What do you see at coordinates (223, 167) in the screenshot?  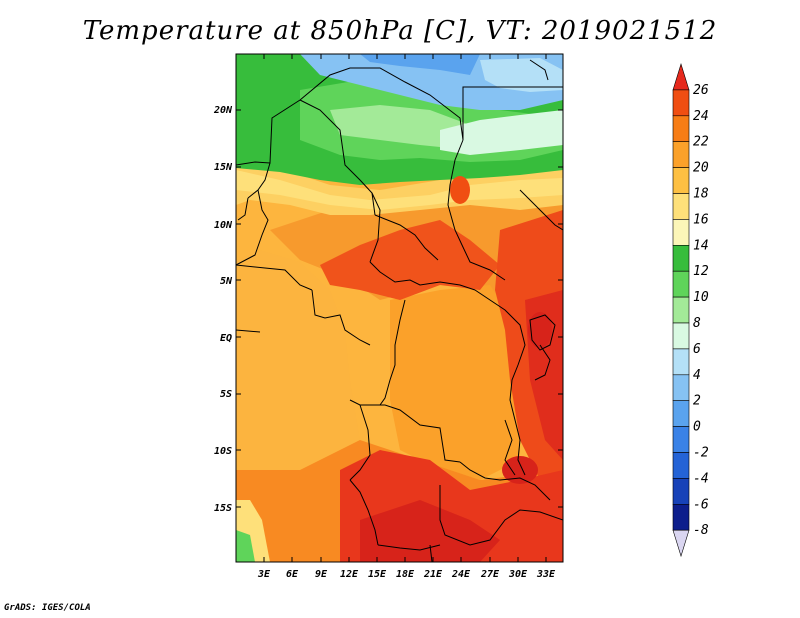 I see `lat-label: 15N` at bounding box center [223, 167].